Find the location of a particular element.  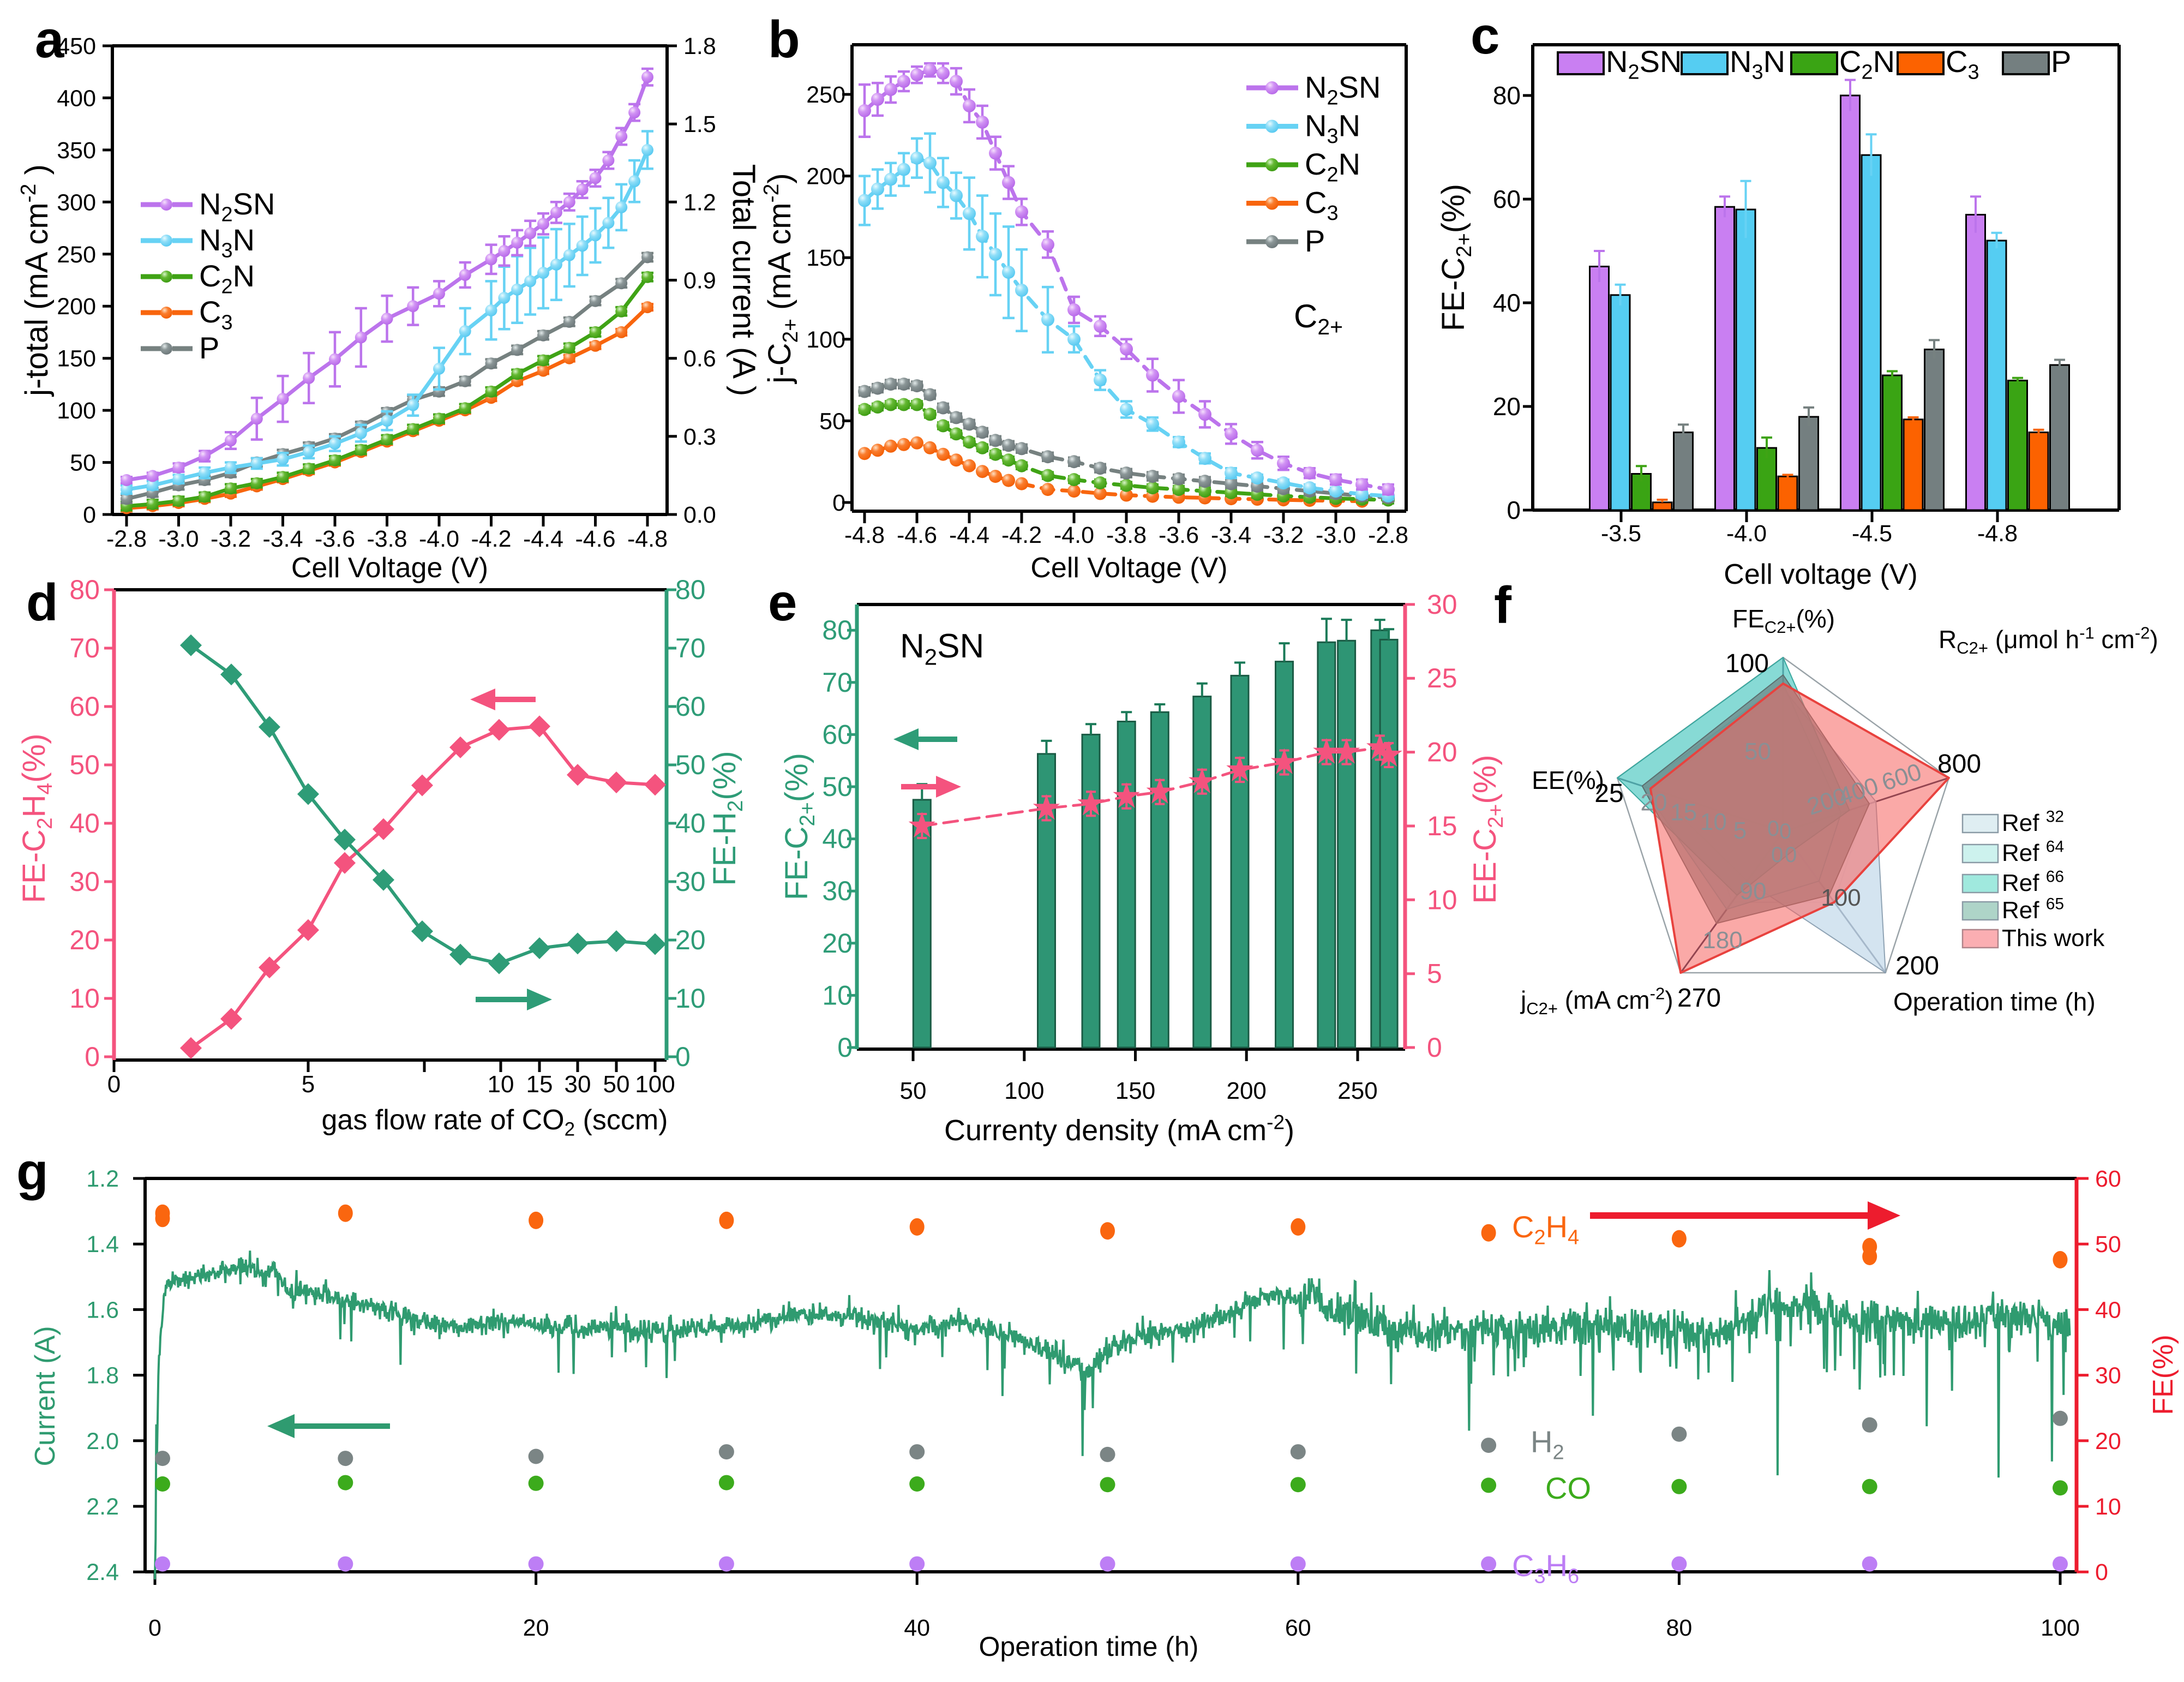

svg-text: f is located at coordinates (1503, 605).